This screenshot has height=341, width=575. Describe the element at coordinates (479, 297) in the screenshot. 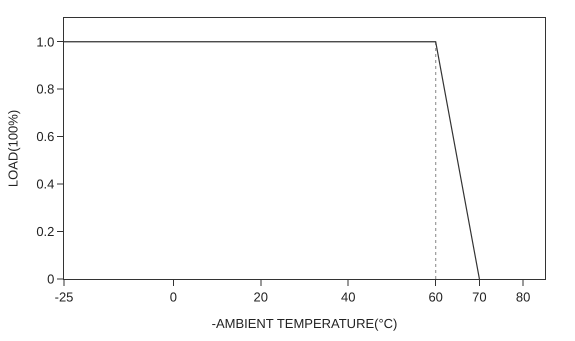

I see `x-tick-label: 70` at that location.